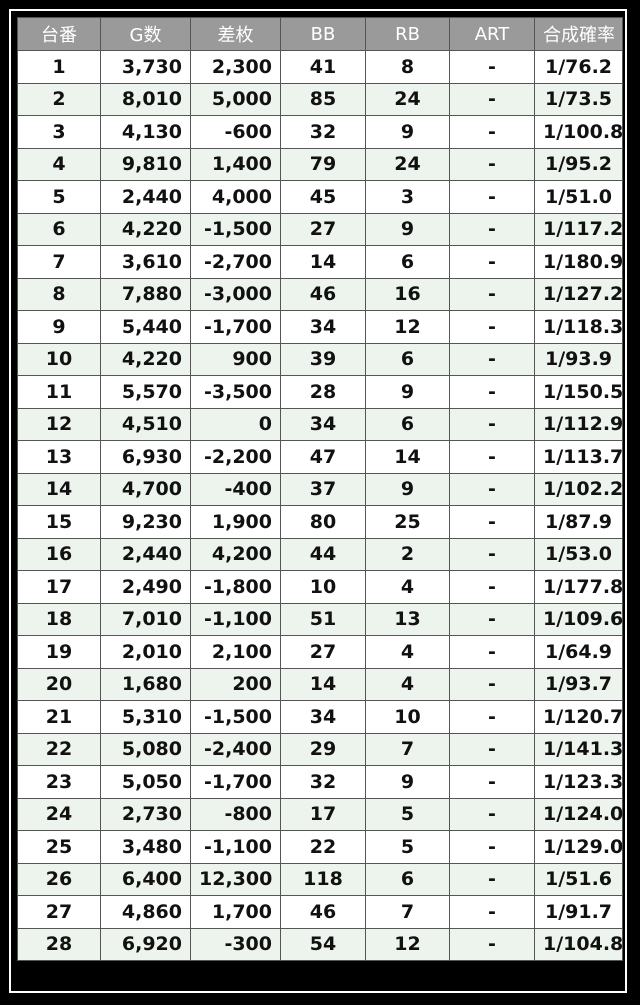  Describe the element at coordinates (407, 294) in the screenshot. I see `cell-rb-count: 16` at that location.